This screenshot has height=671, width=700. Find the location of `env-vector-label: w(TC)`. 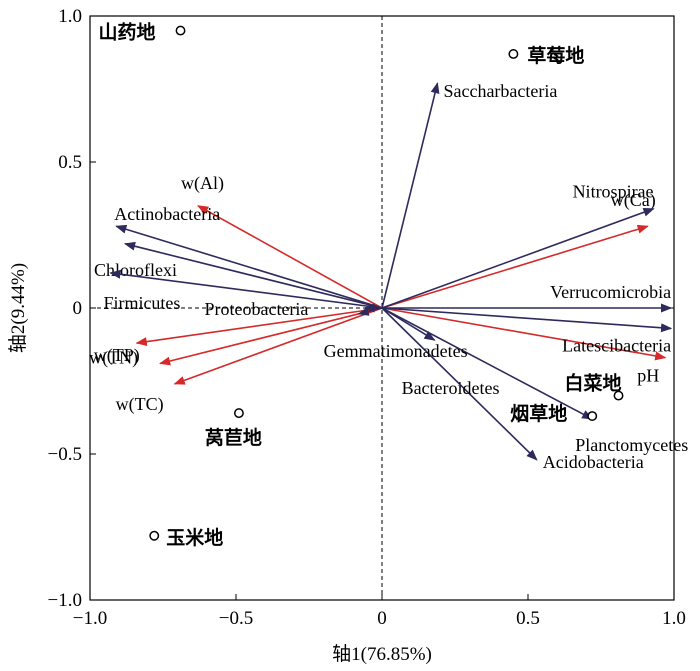

env-vector-label: w(TC) is located at coordinates (140, 404).